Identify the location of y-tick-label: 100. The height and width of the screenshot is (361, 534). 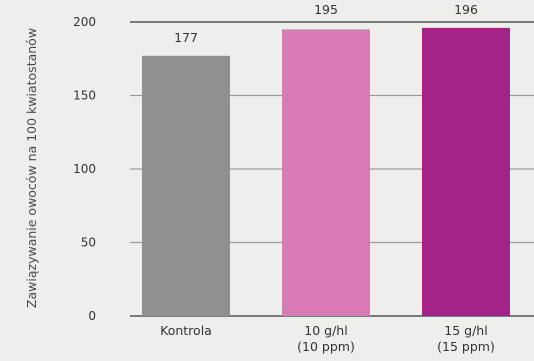
(84, 169).